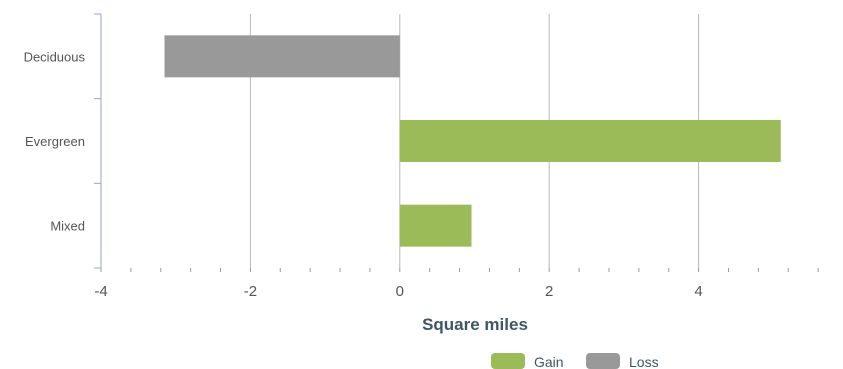  I want to click on x-tick-label: 0, so click(400, 291).